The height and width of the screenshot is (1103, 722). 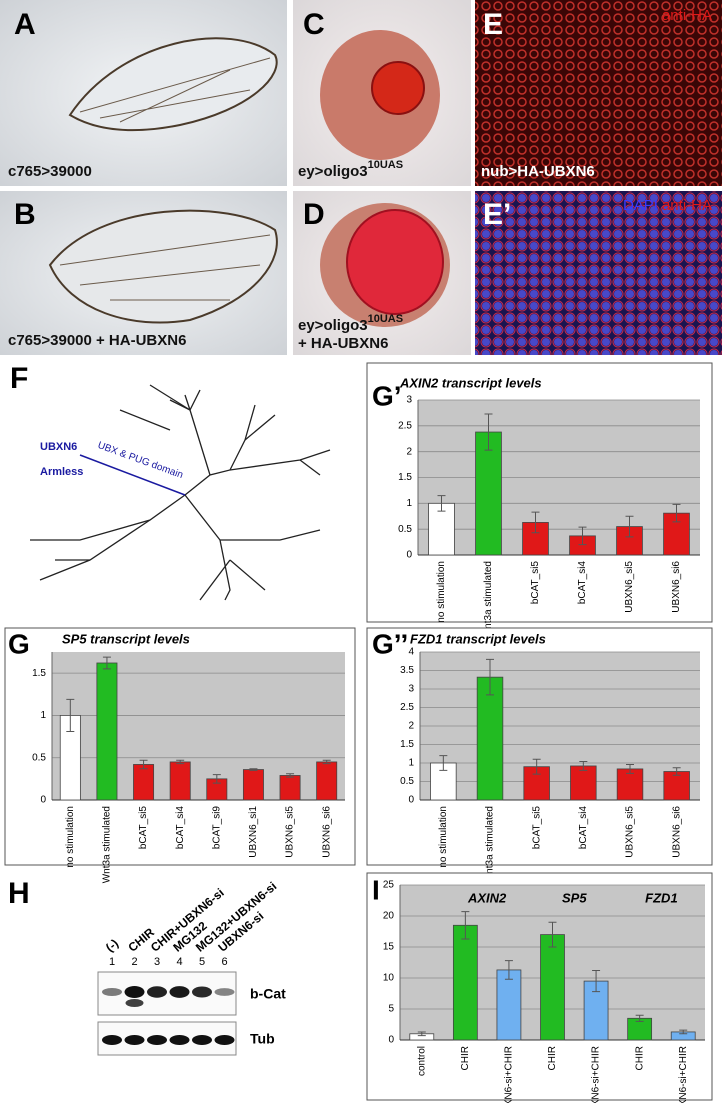 I want to click on panel-b: B c765>39000 + HA-UBXN6, so click(x=143, y=273).